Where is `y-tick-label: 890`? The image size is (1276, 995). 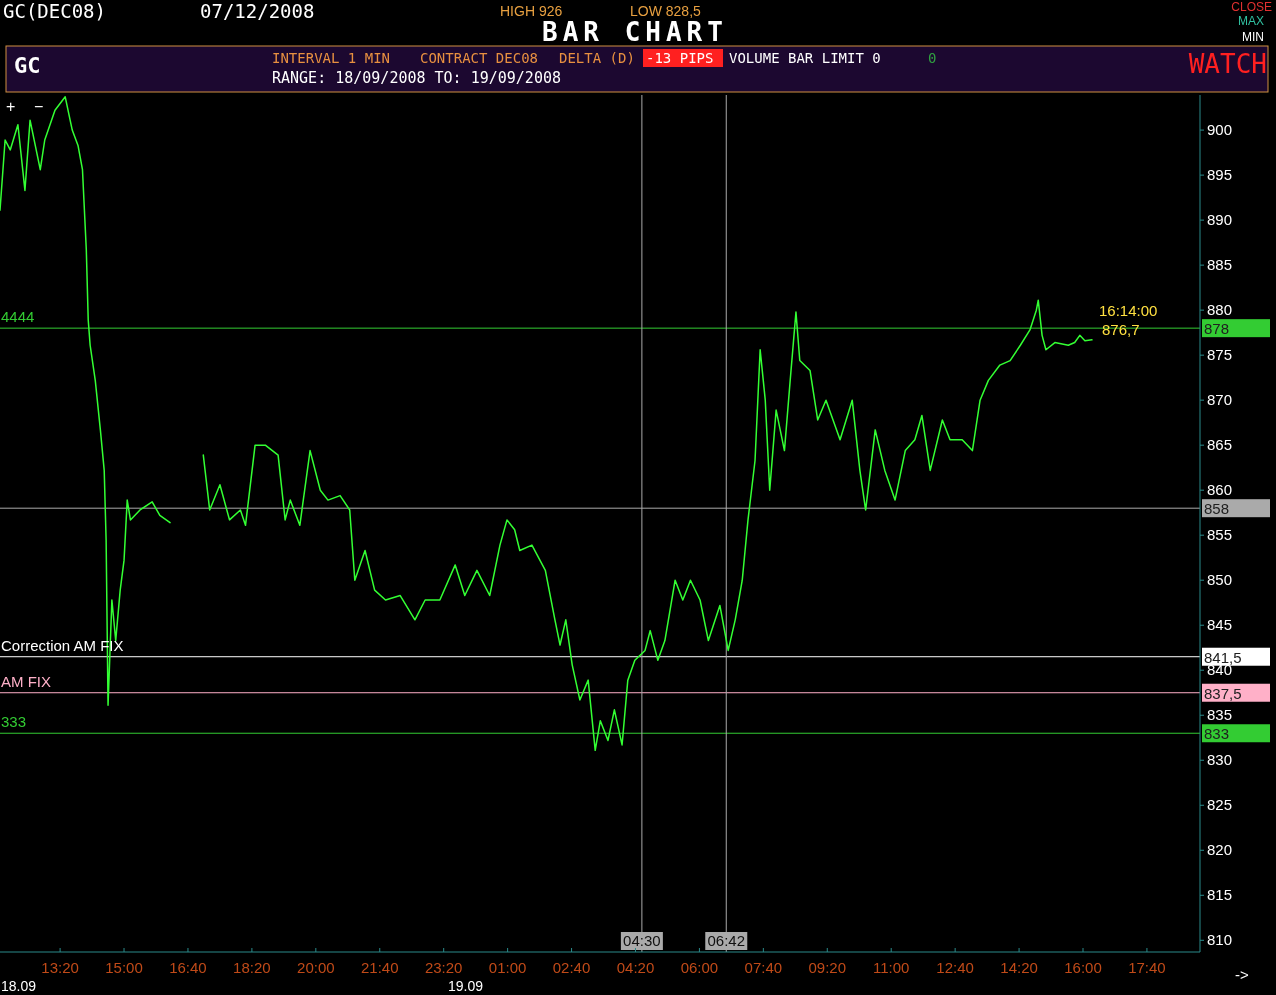 y-tick-label: 890 is located at coordinates (1220, 220).